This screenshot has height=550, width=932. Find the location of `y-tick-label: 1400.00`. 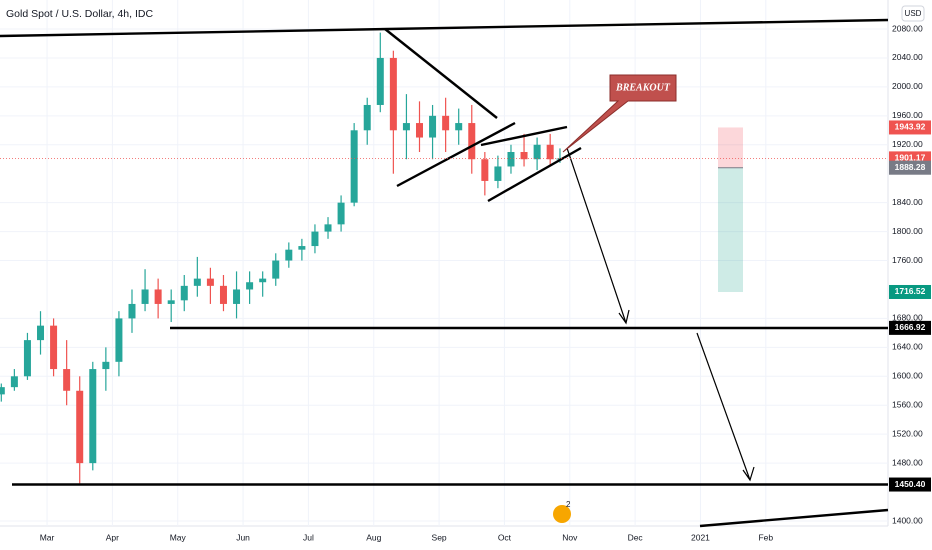

y-tick-label: 1400.00 is located at coordinates (907, 520).